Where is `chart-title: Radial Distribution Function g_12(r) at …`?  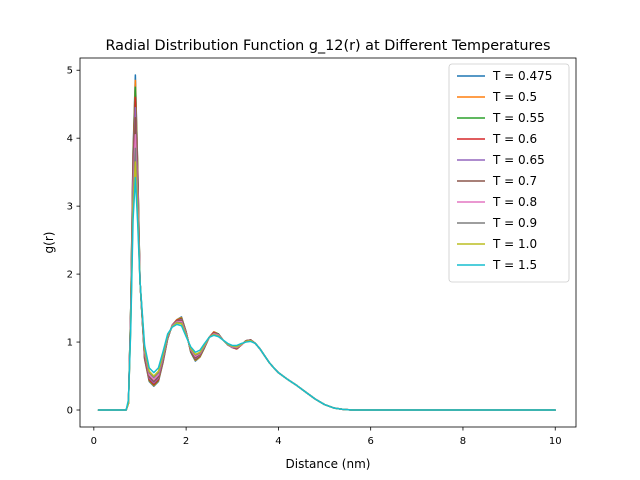 chart-title: Radial Distribution Function g_12(r) at … is located at coordinates (327, 46).